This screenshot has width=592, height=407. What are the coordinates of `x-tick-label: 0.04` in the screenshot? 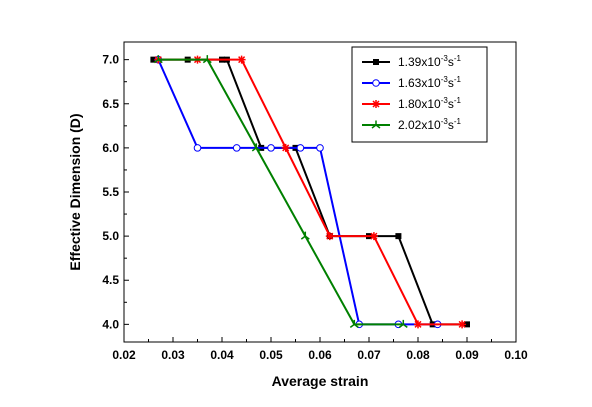 It's located at (222, 355).